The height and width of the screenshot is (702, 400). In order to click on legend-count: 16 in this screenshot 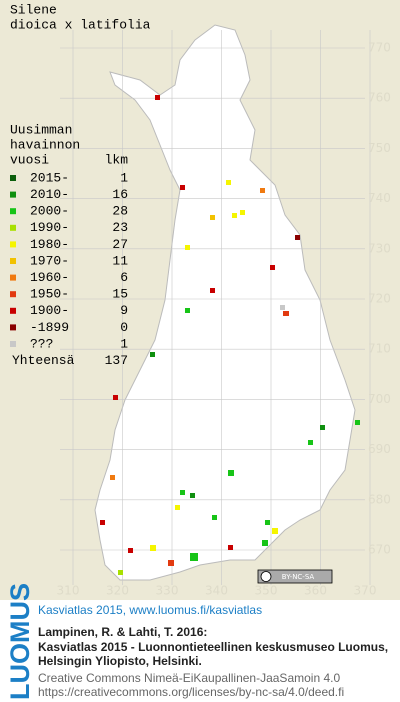, I will do `click(120, 194)`.